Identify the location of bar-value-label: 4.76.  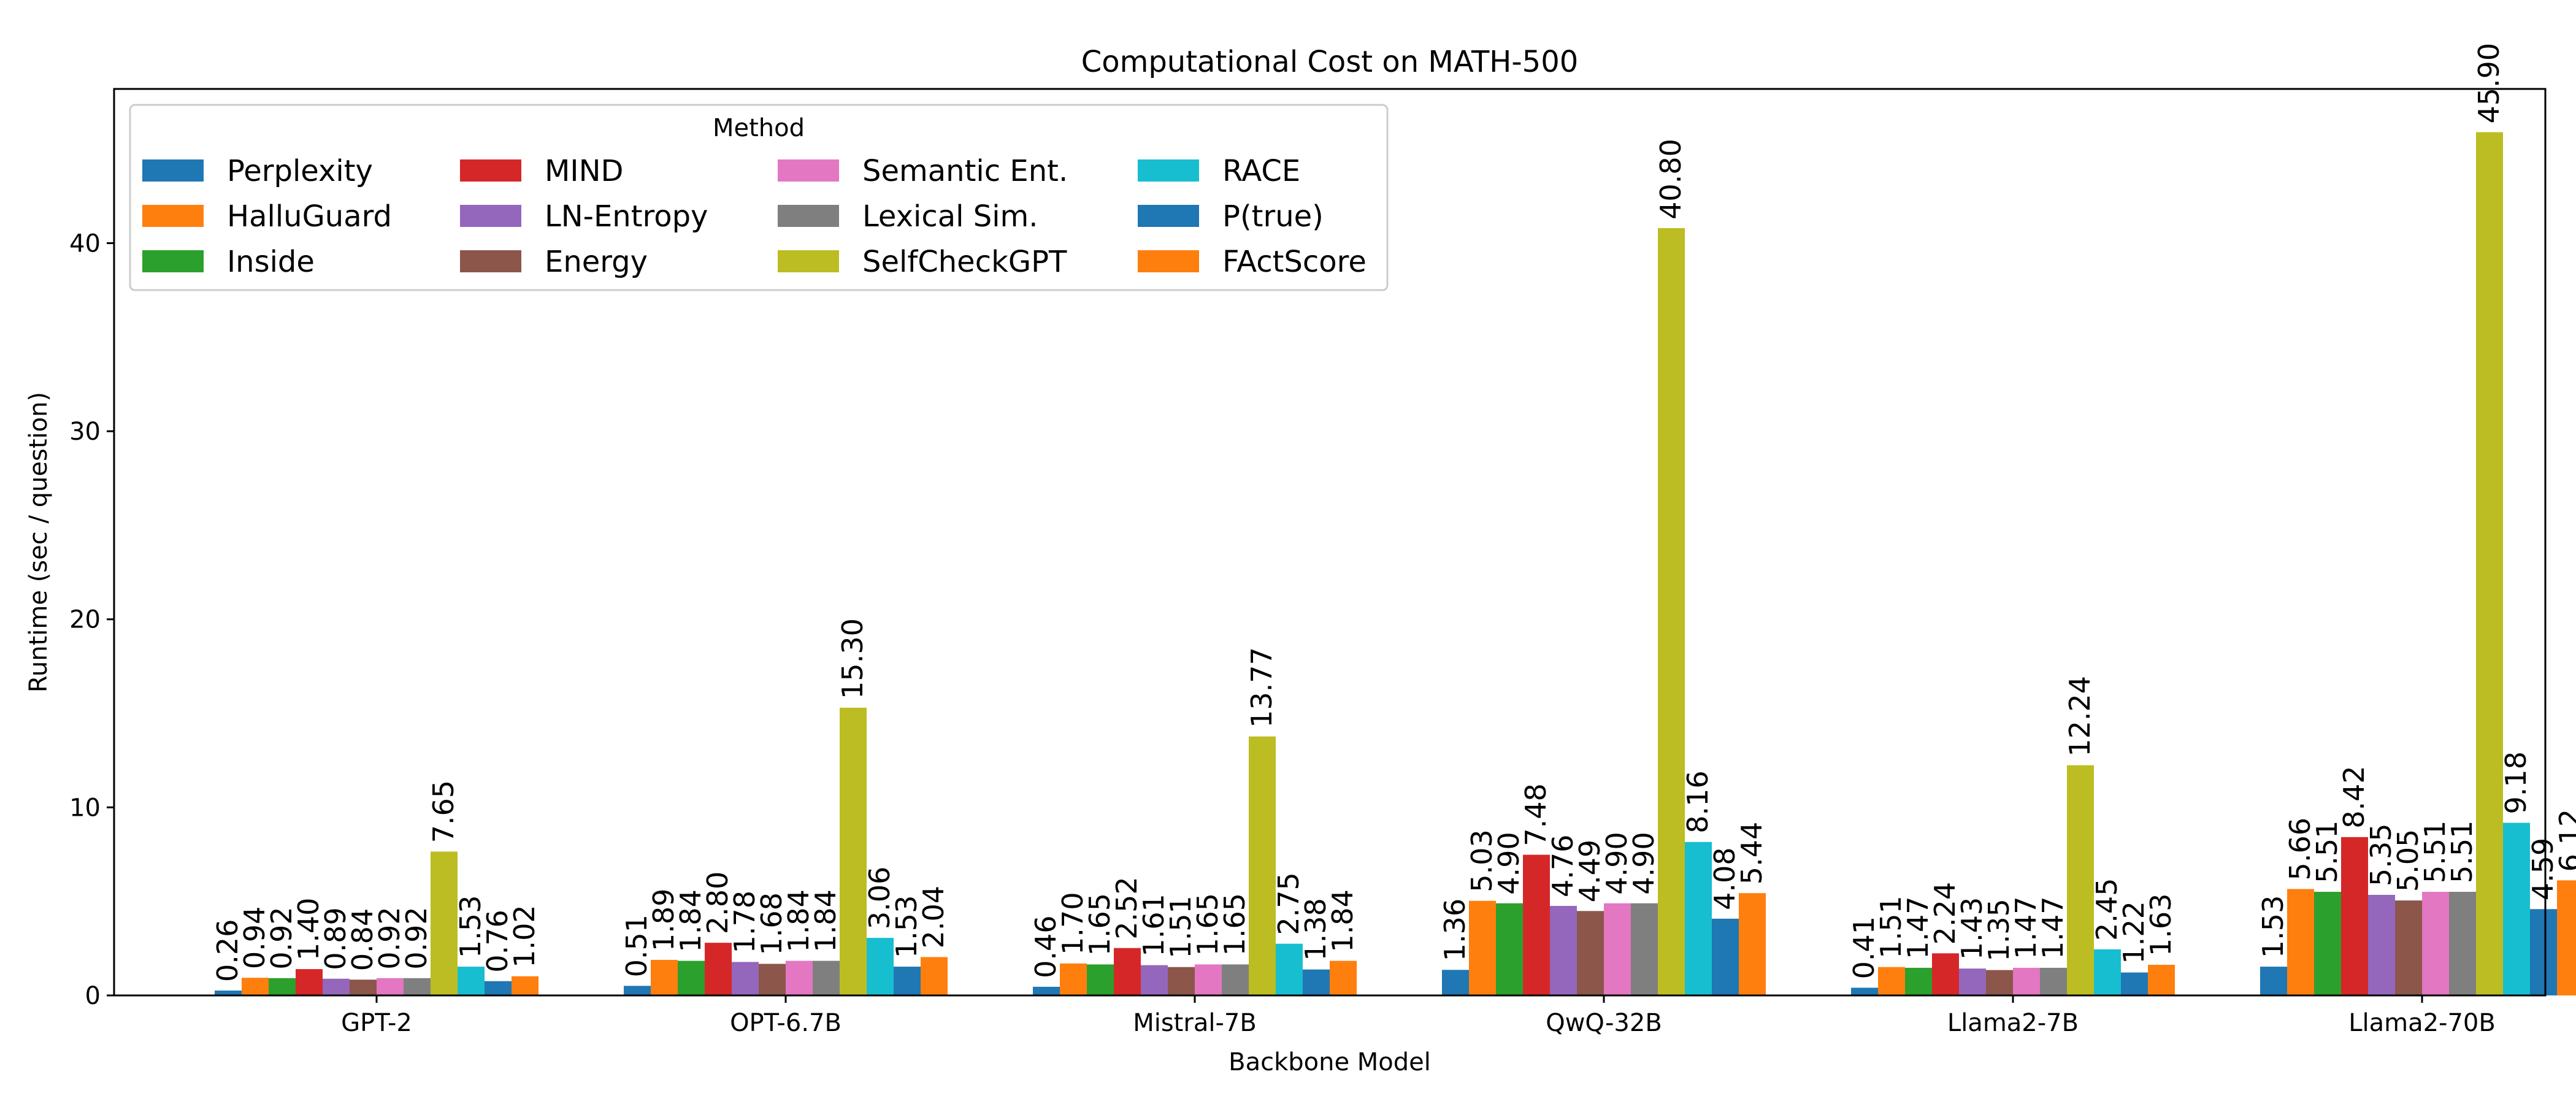
(1562, 866).